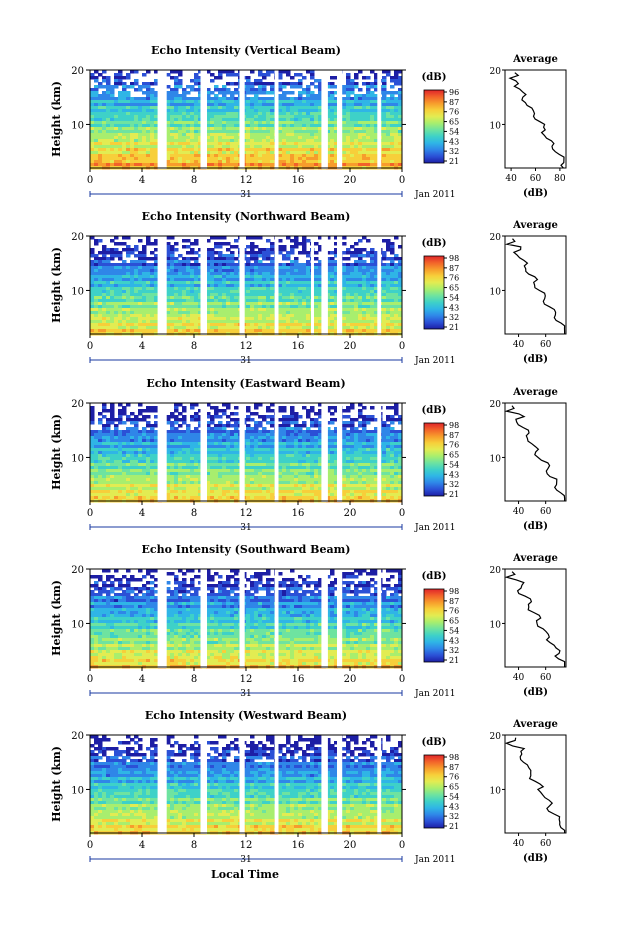 This screenshot has width=621, height=929. Describe the element at coordinates (246, 50) in the screenshot. I see `panel-title: Echo Intensity (Vertical Beam)` at that location.